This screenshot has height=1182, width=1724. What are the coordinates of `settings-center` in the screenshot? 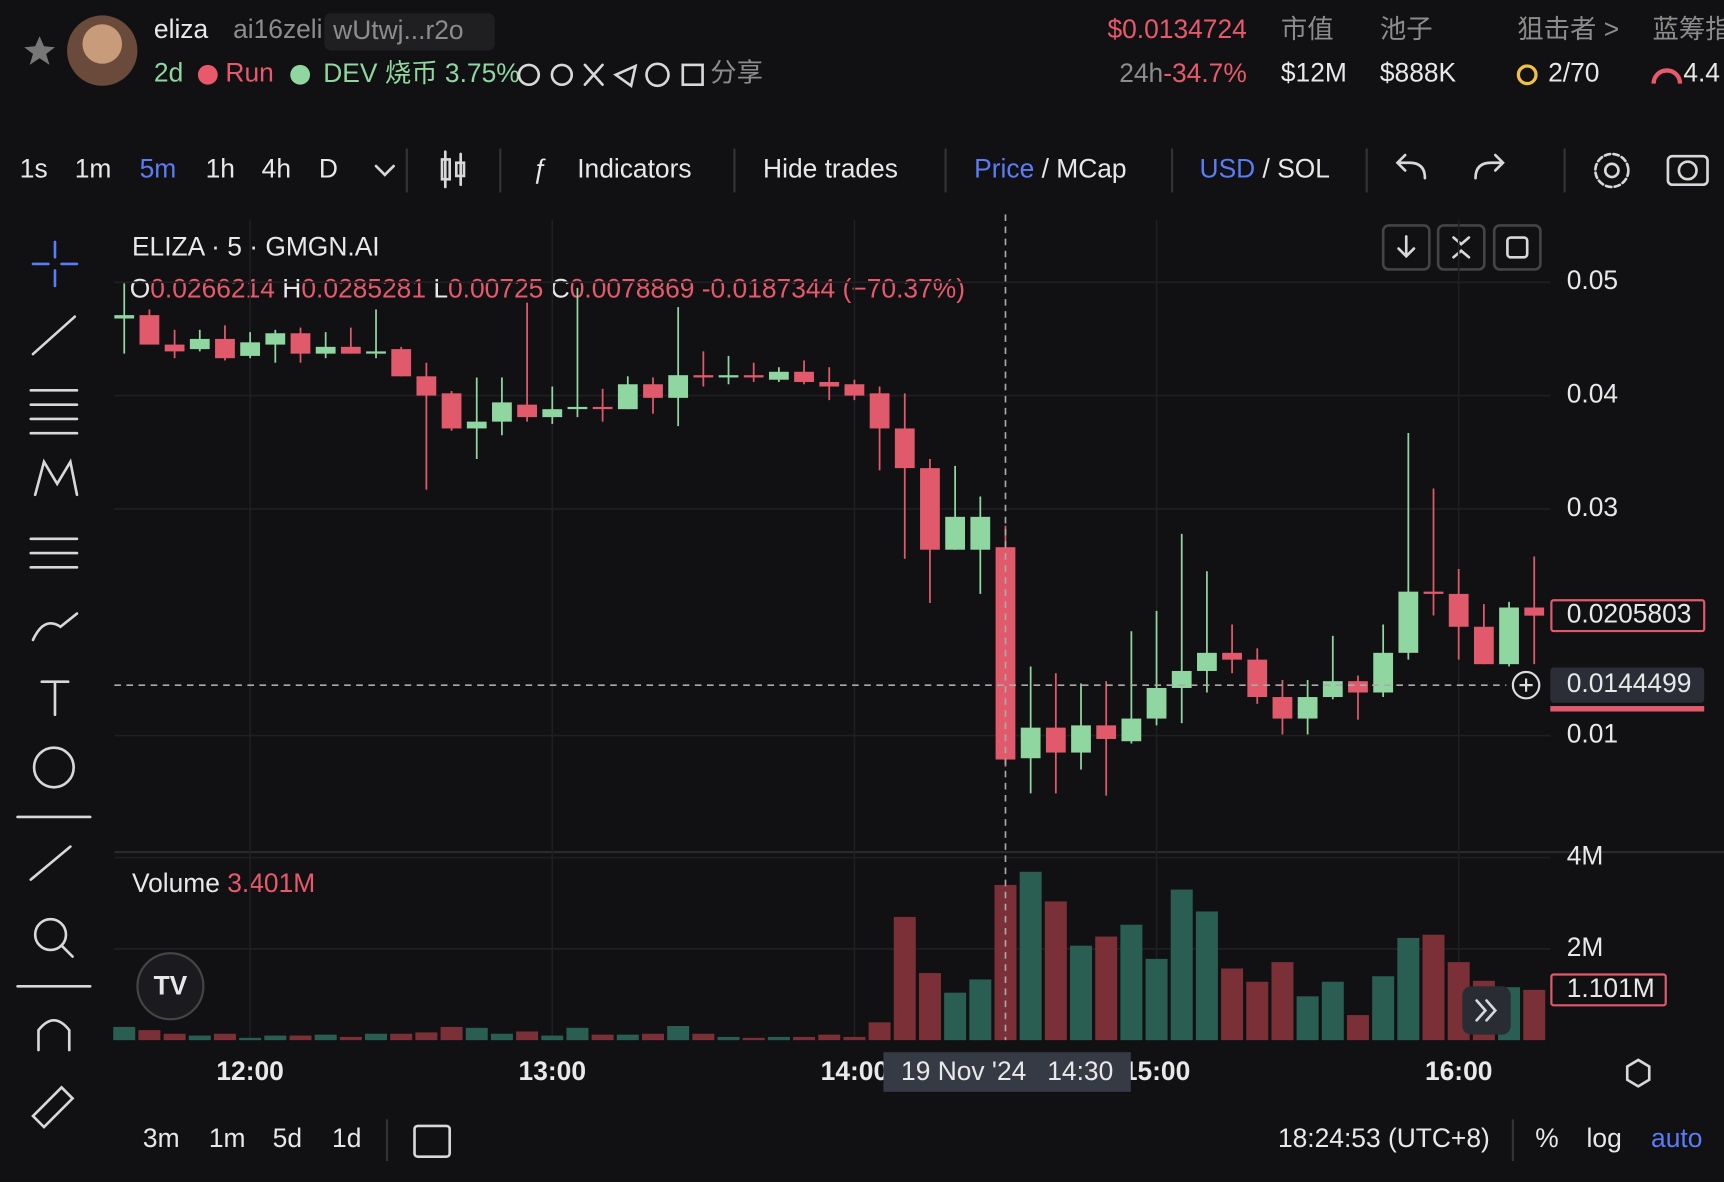 It's located at (1611, 170).